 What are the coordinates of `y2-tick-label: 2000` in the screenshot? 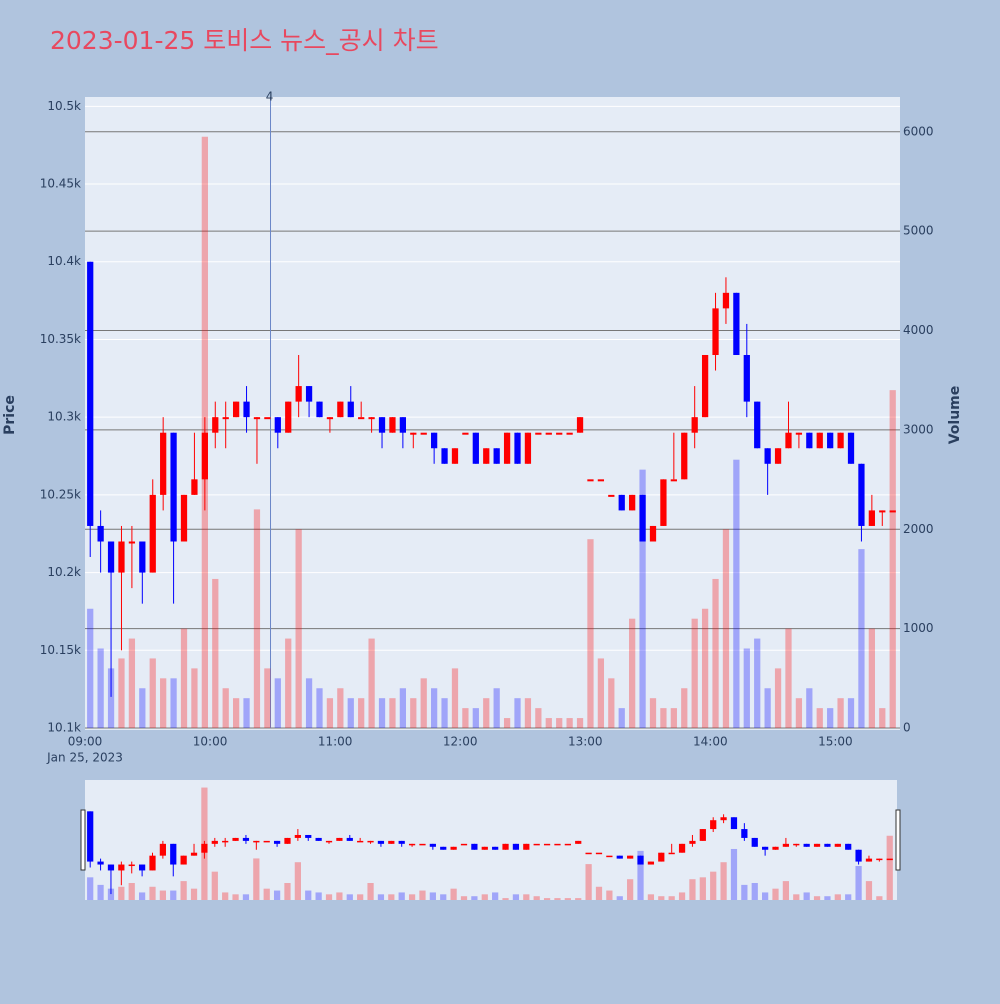 It's located at (918, 529).